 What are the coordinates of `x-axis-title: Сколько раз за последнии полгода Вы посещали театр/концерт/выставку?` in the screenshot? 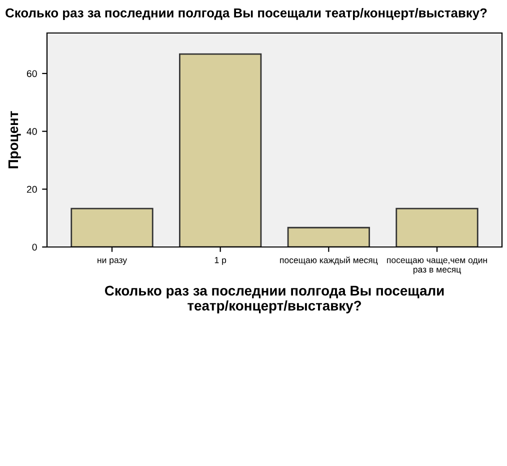 It's located at (274, 300).